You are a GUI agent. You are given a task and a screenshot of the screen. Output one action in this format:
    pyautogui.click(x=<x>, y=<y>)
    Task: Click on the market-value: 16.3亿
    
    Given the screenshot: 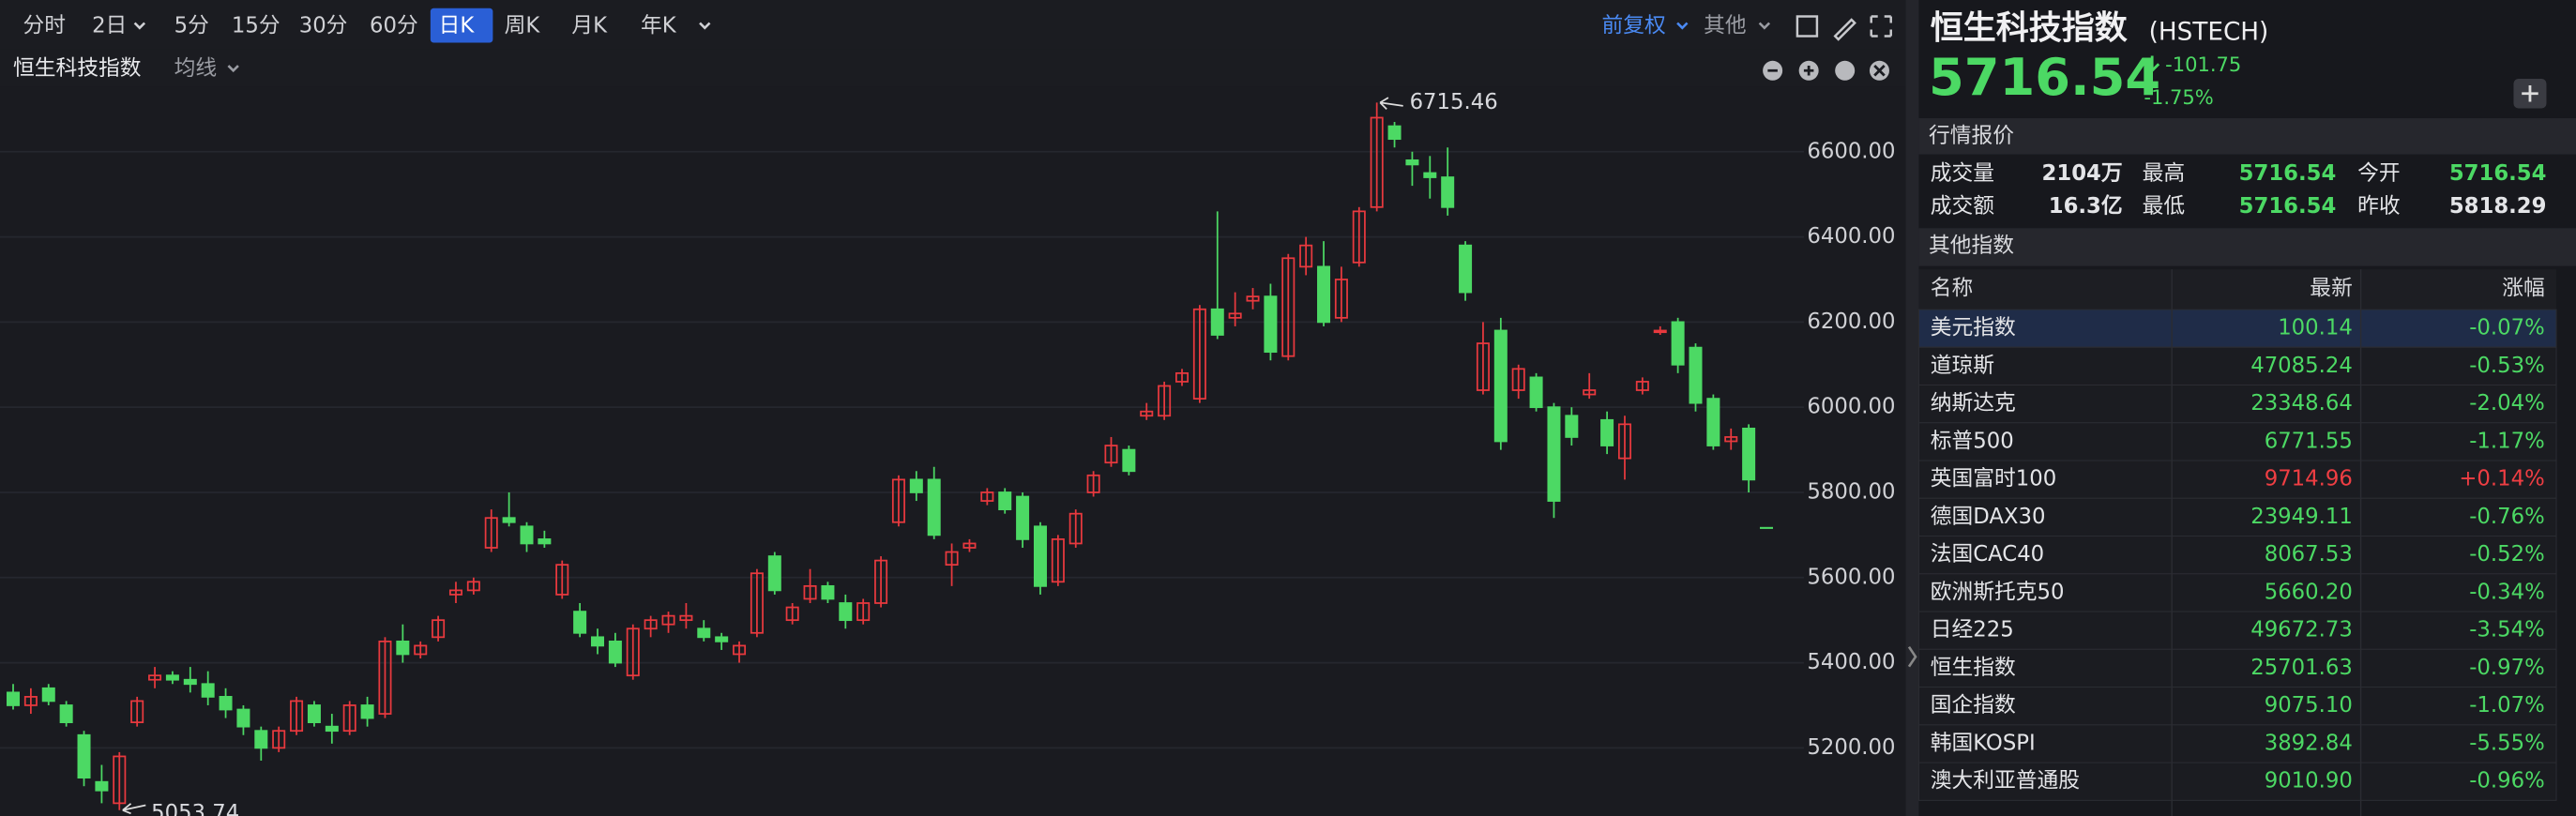 What is the action you would take?
    pyautogui.click(x=2086, y=206)
    